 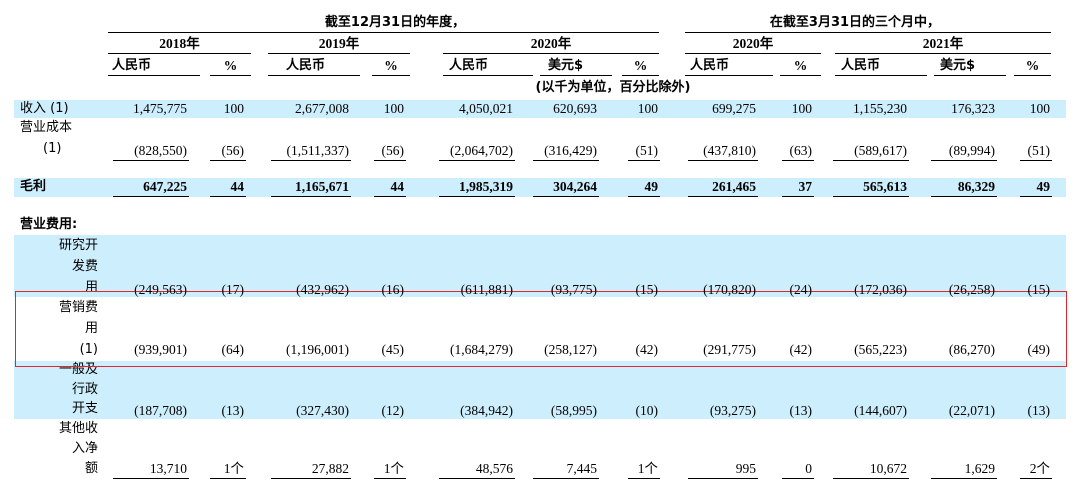 I want to click on table-cell: (437,810), so click(x=729, y=150).